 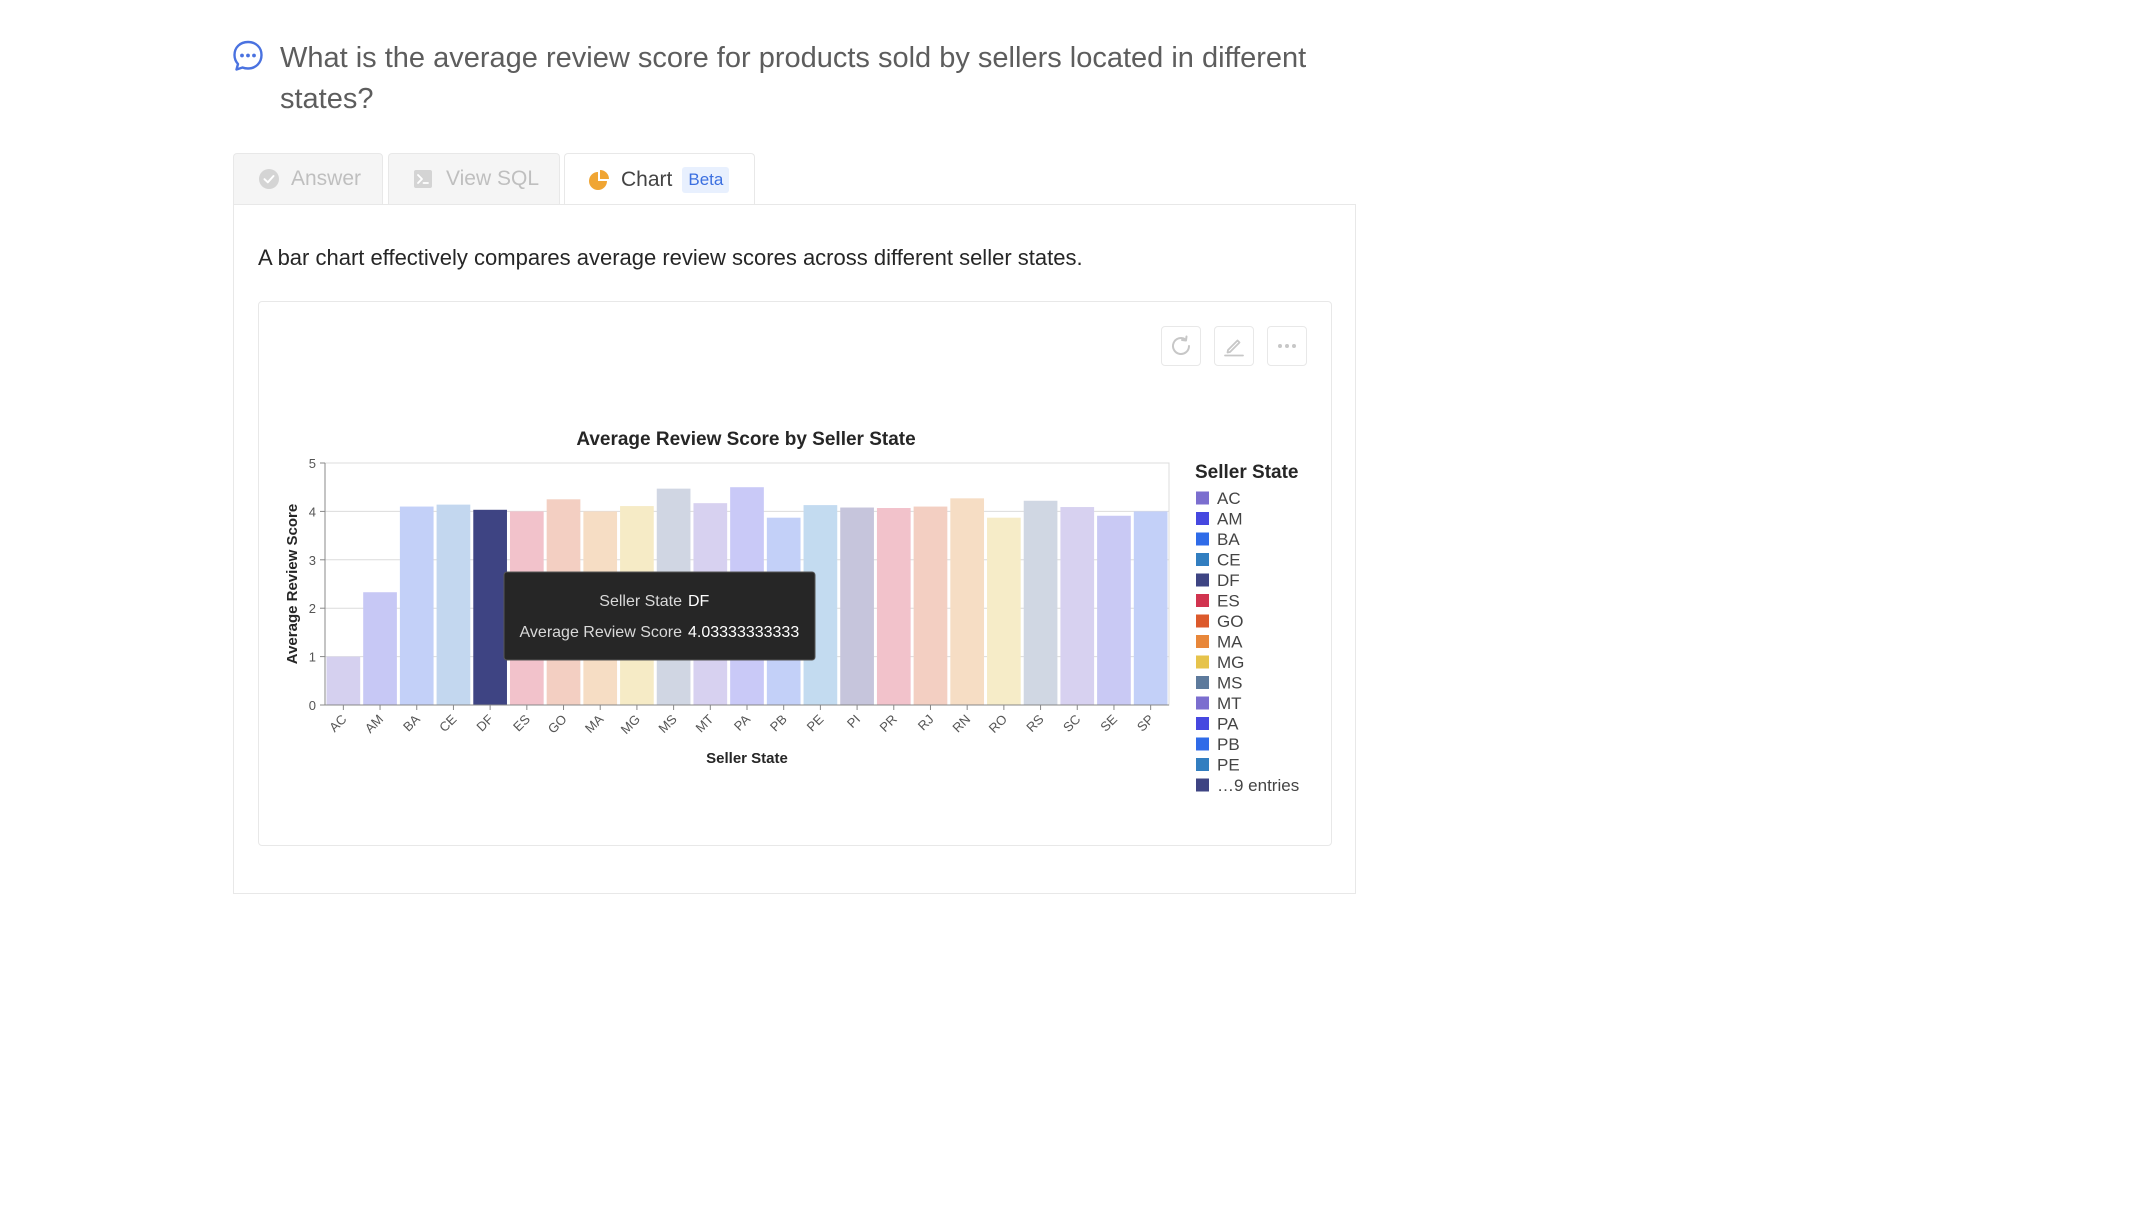 What do you see at coordinates (998, 724) in the screenshot?
I see `x-tick-label: RO` at bounding box center [998, 724].